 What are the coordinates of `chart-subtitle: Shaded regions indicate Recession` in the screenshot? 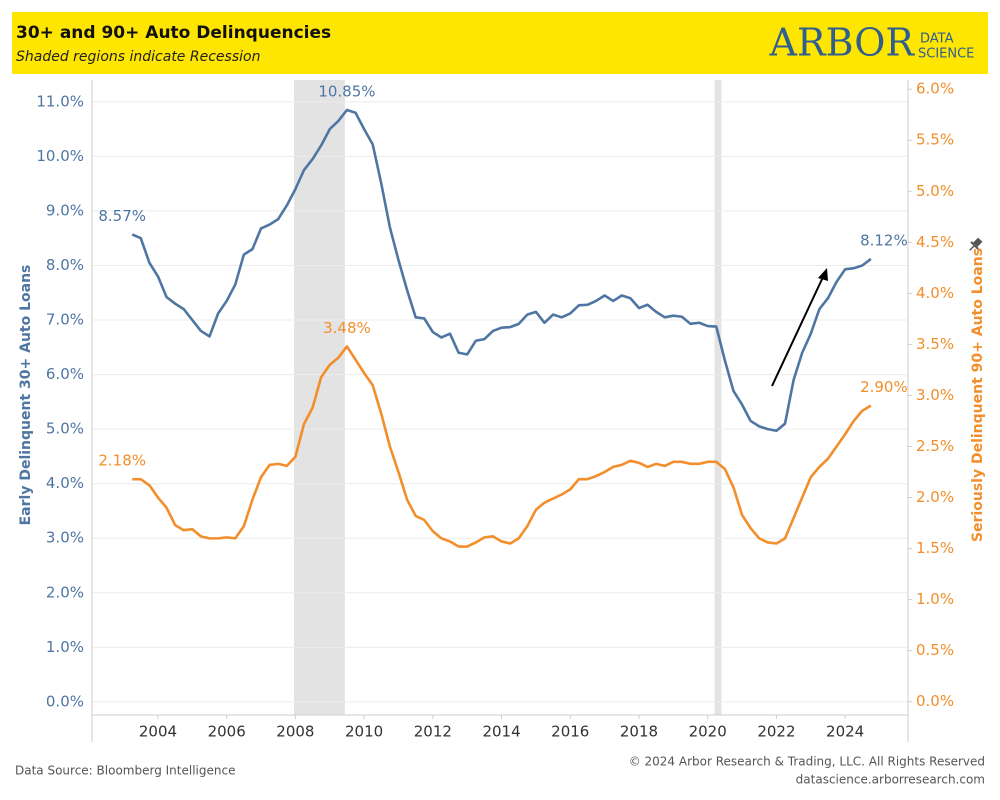 It's located at (138, 57).